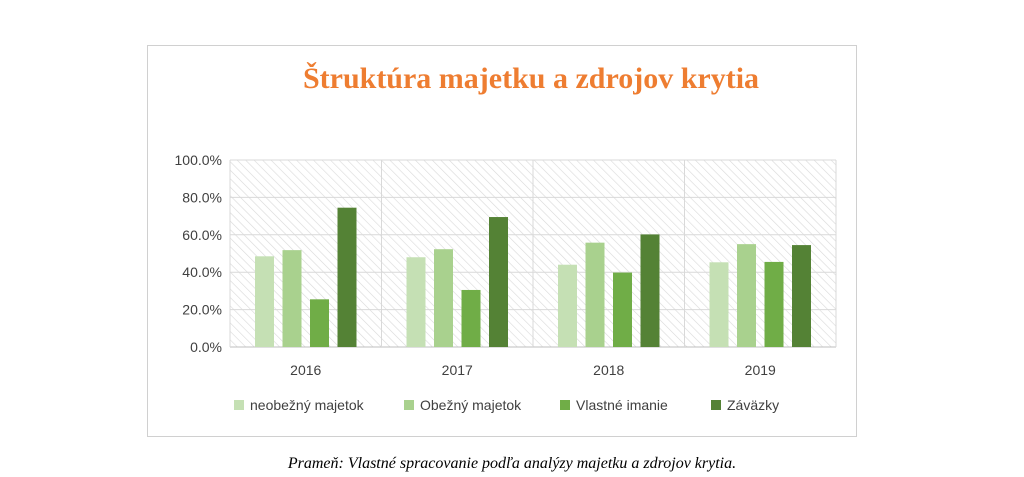  I want to click on bar-vlastné-imanie-2019, so click(774, 304).